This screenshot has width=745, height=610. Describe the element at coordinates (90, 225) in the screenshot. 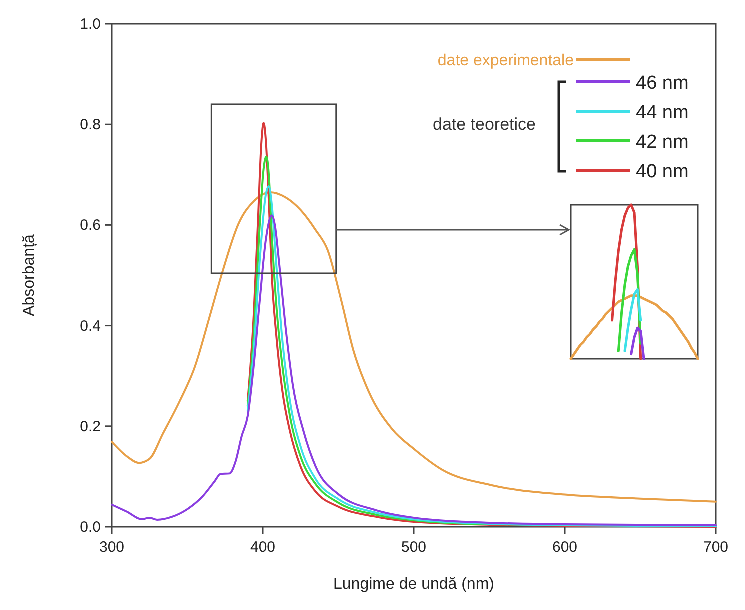

I see `y-tick-label: 0.6` at that location.